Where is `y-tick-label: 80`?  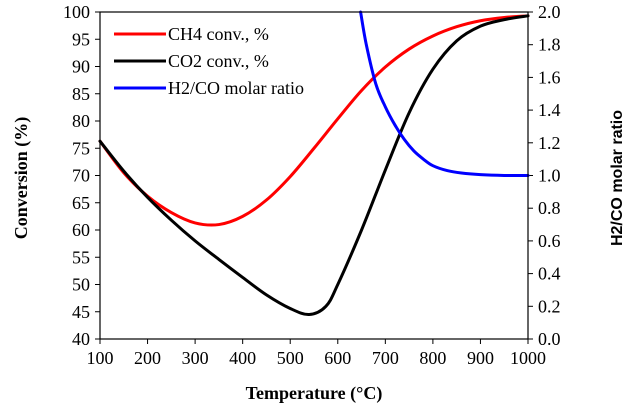
y-tick-label: 80 is located at coordinates (81, 121).